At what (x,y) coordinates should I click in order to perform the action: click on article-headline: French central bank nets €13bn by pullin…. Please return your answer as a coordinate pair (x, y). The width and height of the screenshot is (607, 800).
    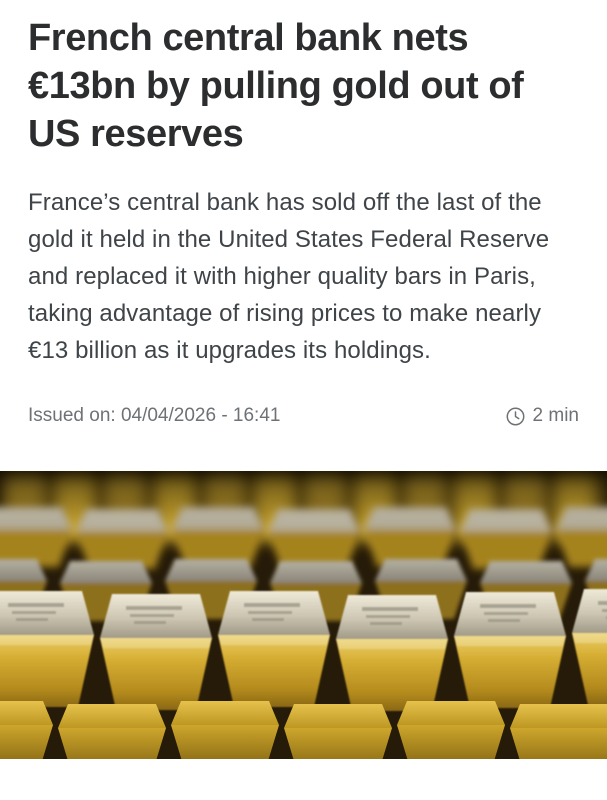
    Looking at the image, I should click on (276, 86).